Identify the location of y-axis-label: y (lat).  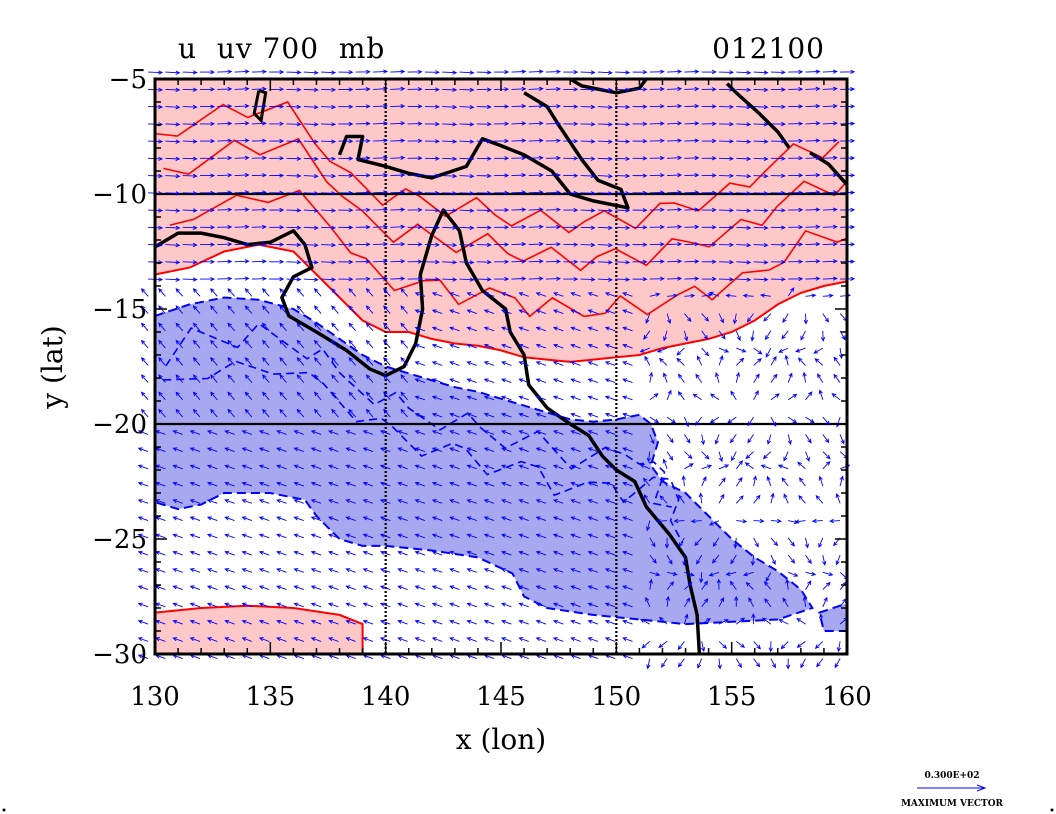
(52, 367).